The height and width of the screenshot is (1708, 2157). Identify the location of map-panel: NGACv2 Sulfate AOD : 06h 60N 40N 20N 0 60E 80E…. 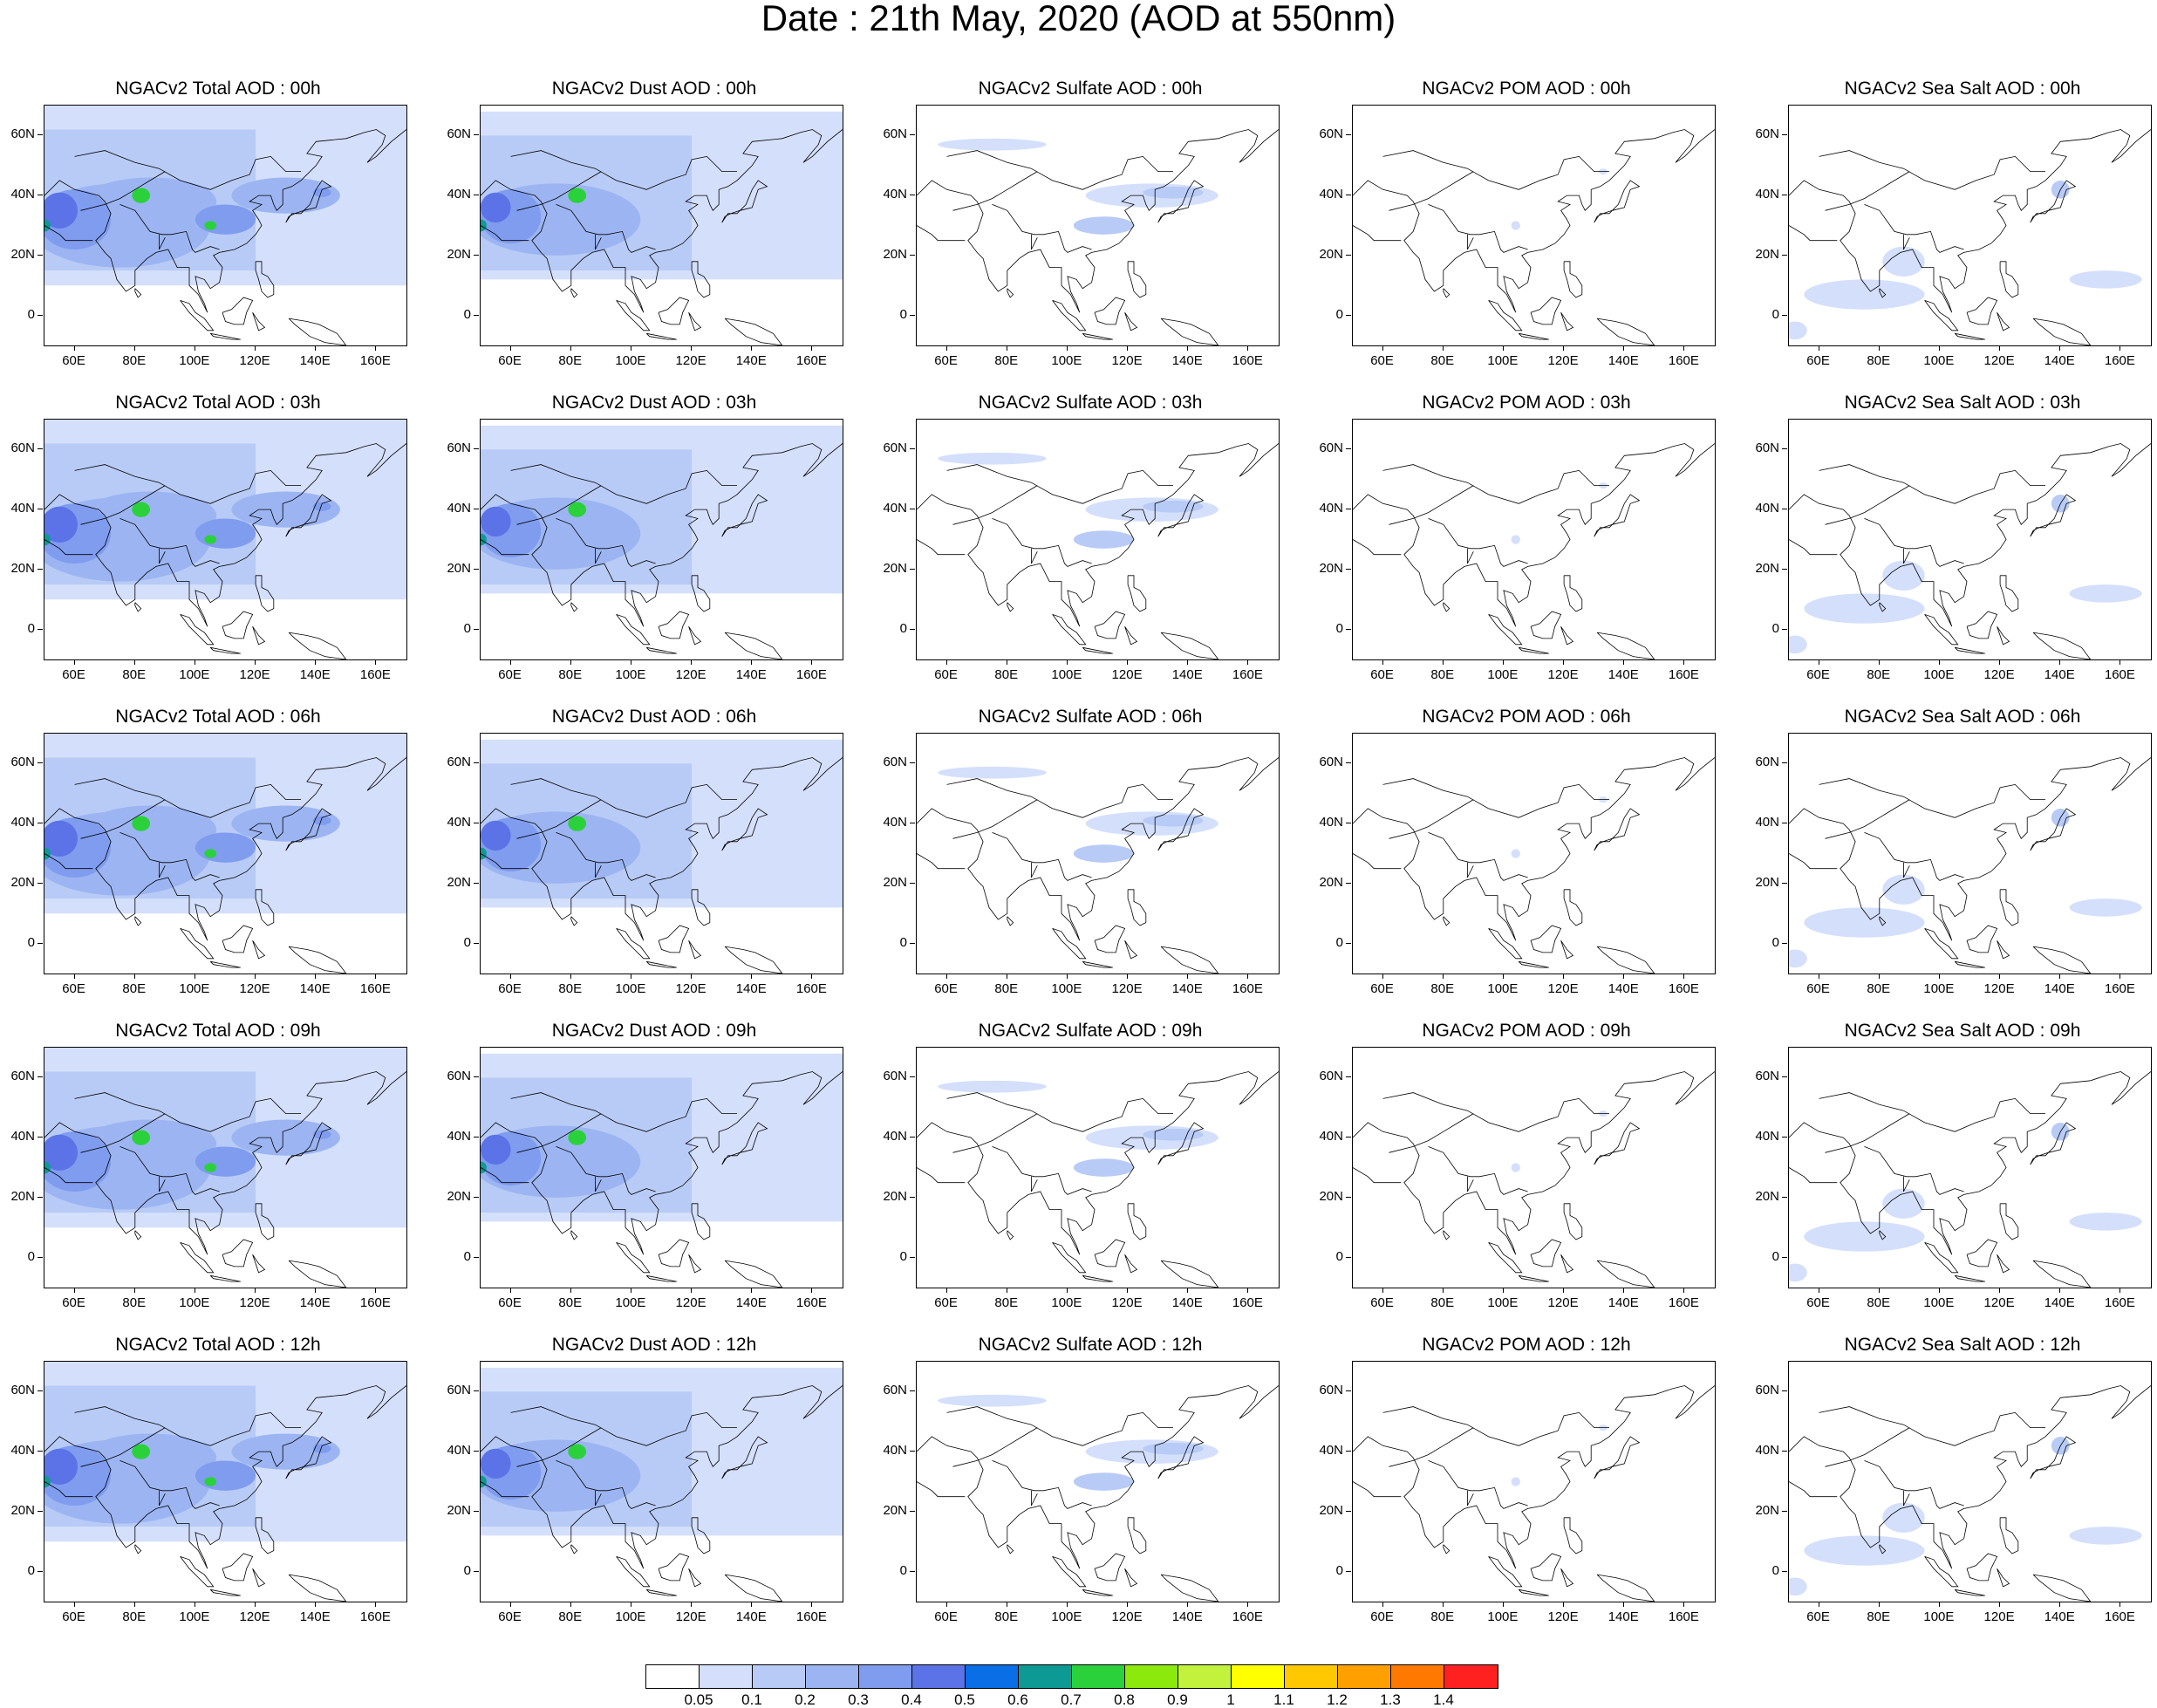
(1090, 864).